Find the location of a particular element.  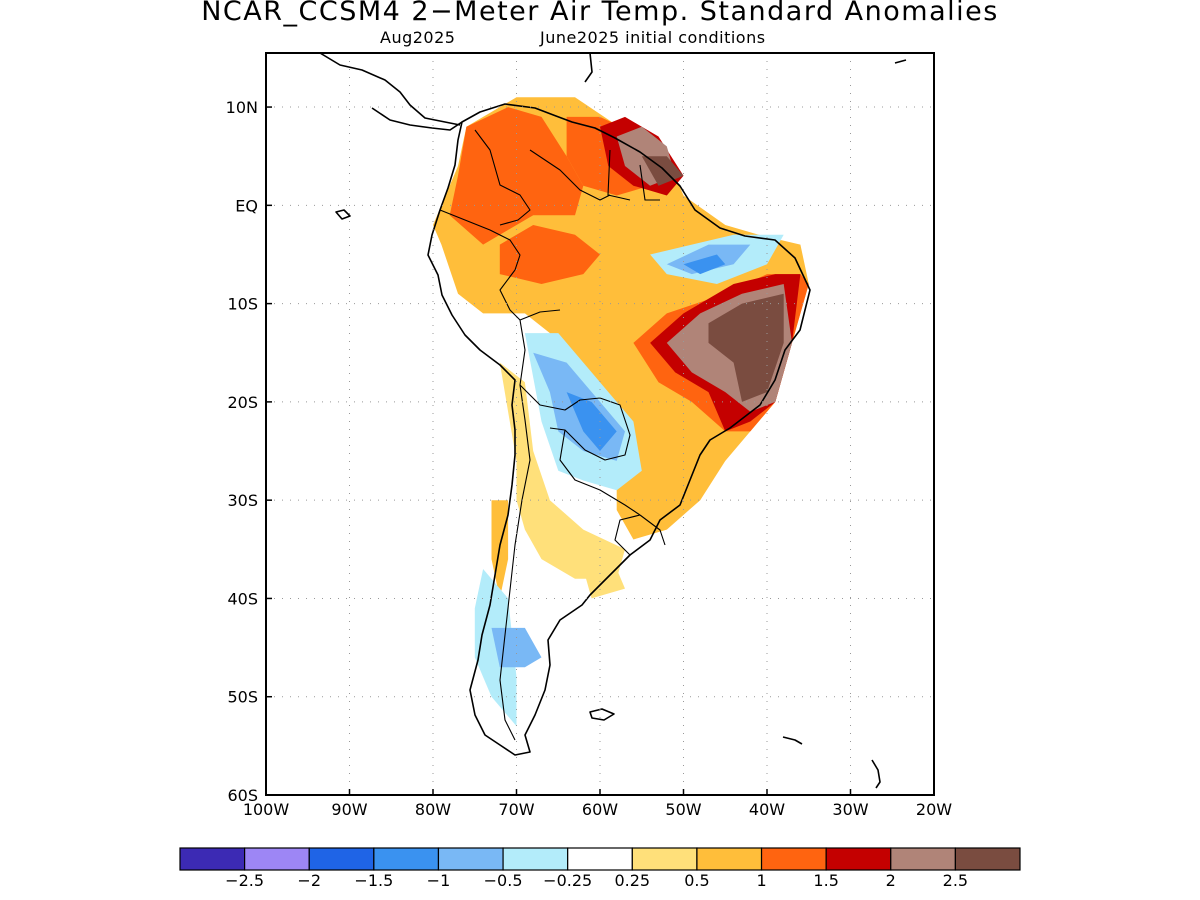

border-venezuela-guyana is located at coordinates (570, 175).